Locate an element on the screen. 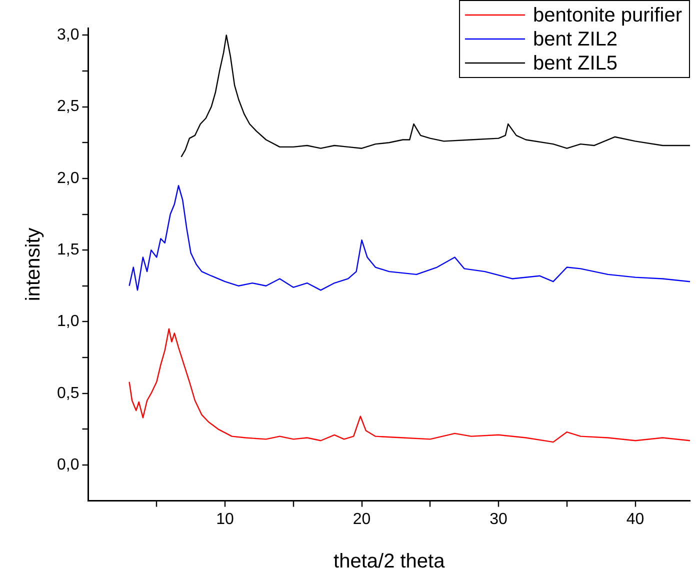 This screenshot has width=698, height=582. y-tick-label: 0,5 is located at coordinates (68, 393).